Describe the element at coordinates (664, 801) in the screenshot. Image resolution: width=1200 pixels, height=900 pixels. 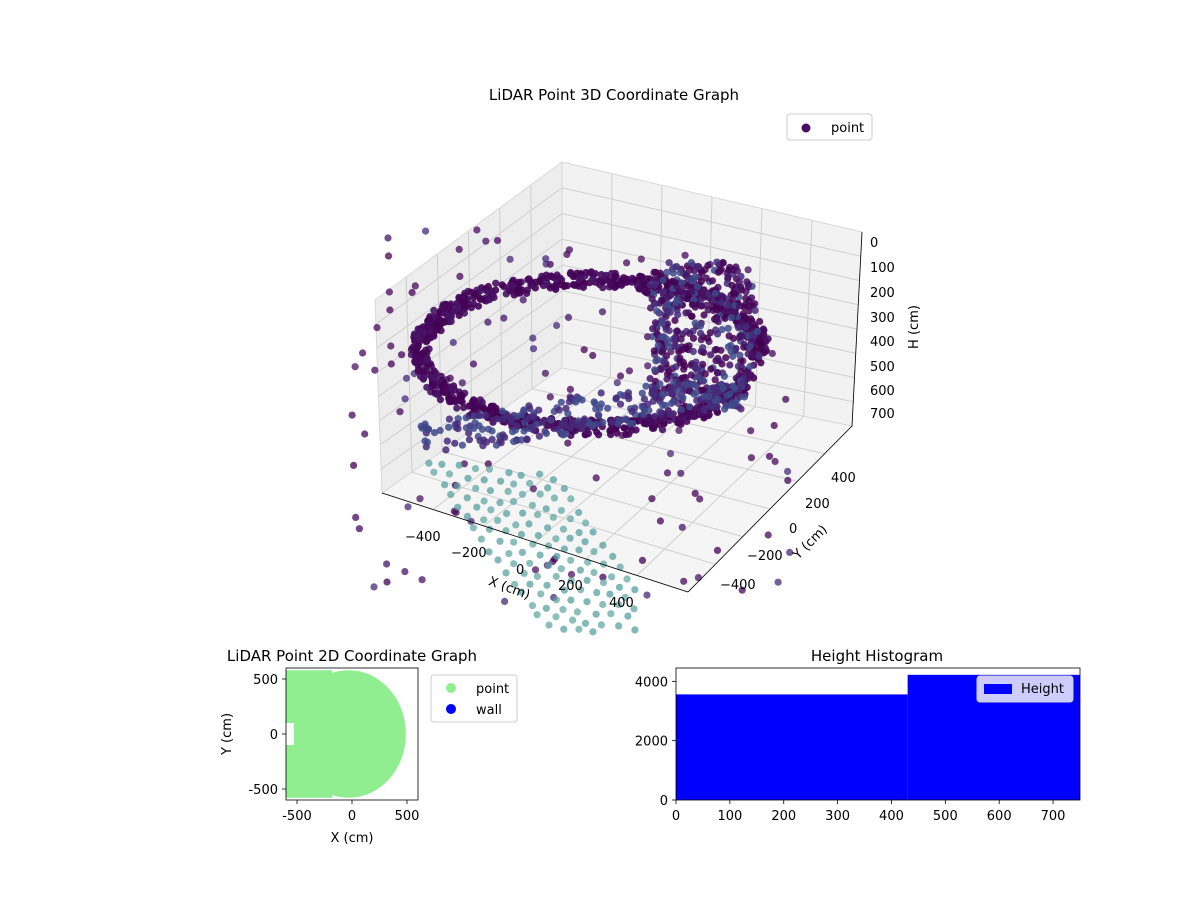
I see `y-tick-label: 0` at that location.